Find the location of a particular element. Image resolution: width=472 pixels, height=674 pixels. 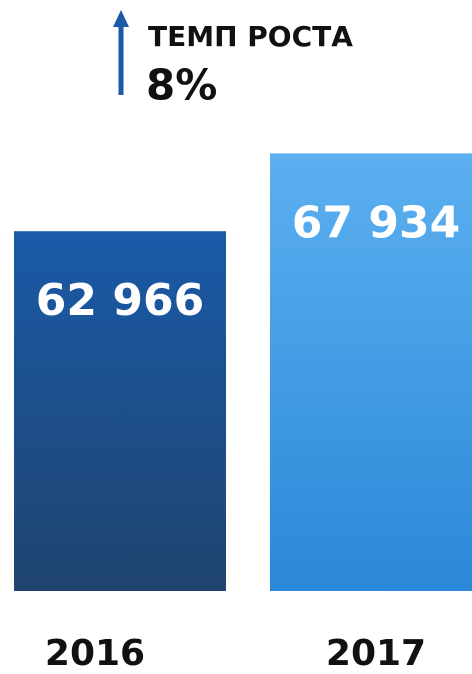

value-label: 62 966 is located at coordinates (120, 300).